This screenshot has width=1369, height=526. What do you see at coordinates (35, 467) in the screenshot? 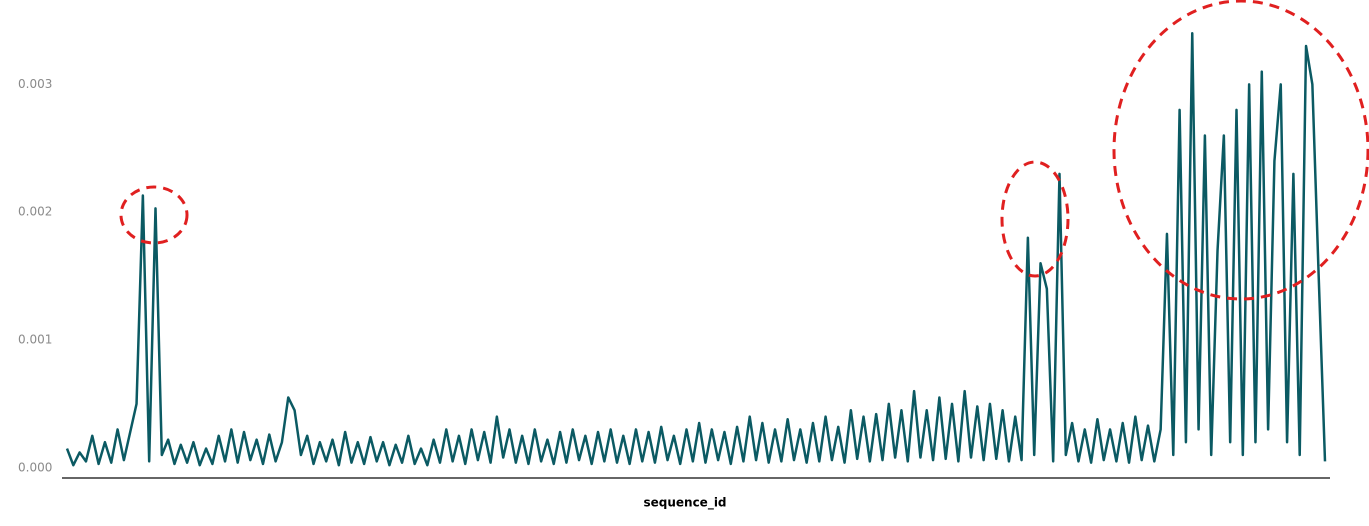
I see `y-tick-label: 0.000` at bounding box center [35, 467].